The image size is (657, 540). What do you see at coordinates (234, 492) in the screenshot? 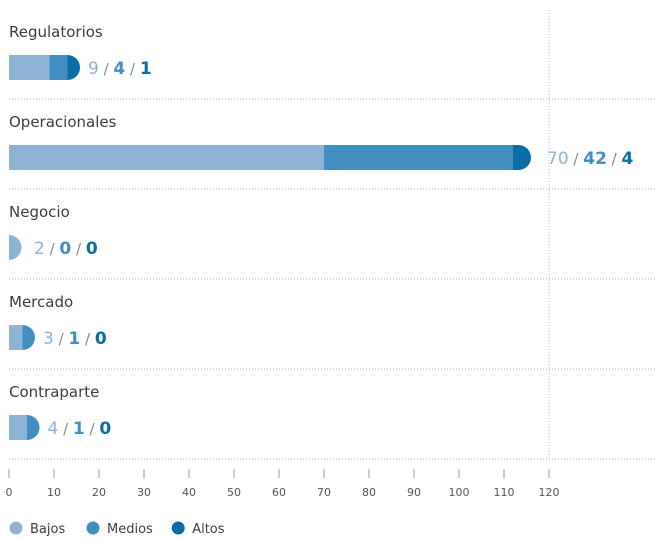
I see `x-tick-label: 50` at bounding box center [234, 492].